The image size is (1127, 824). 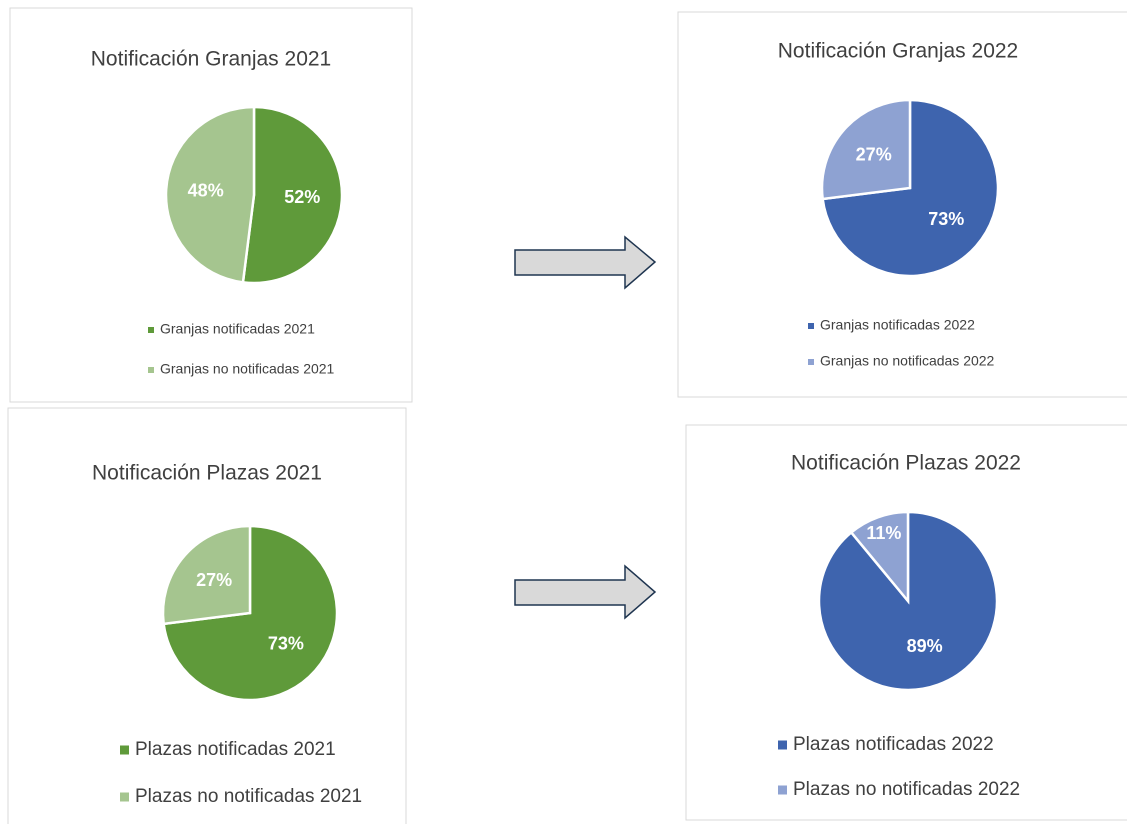 What do you see at coordinates (898, 51) in the screenshot?
I see `chart-title: Notificación Granjas 2022` at bounding box center [898, 51].